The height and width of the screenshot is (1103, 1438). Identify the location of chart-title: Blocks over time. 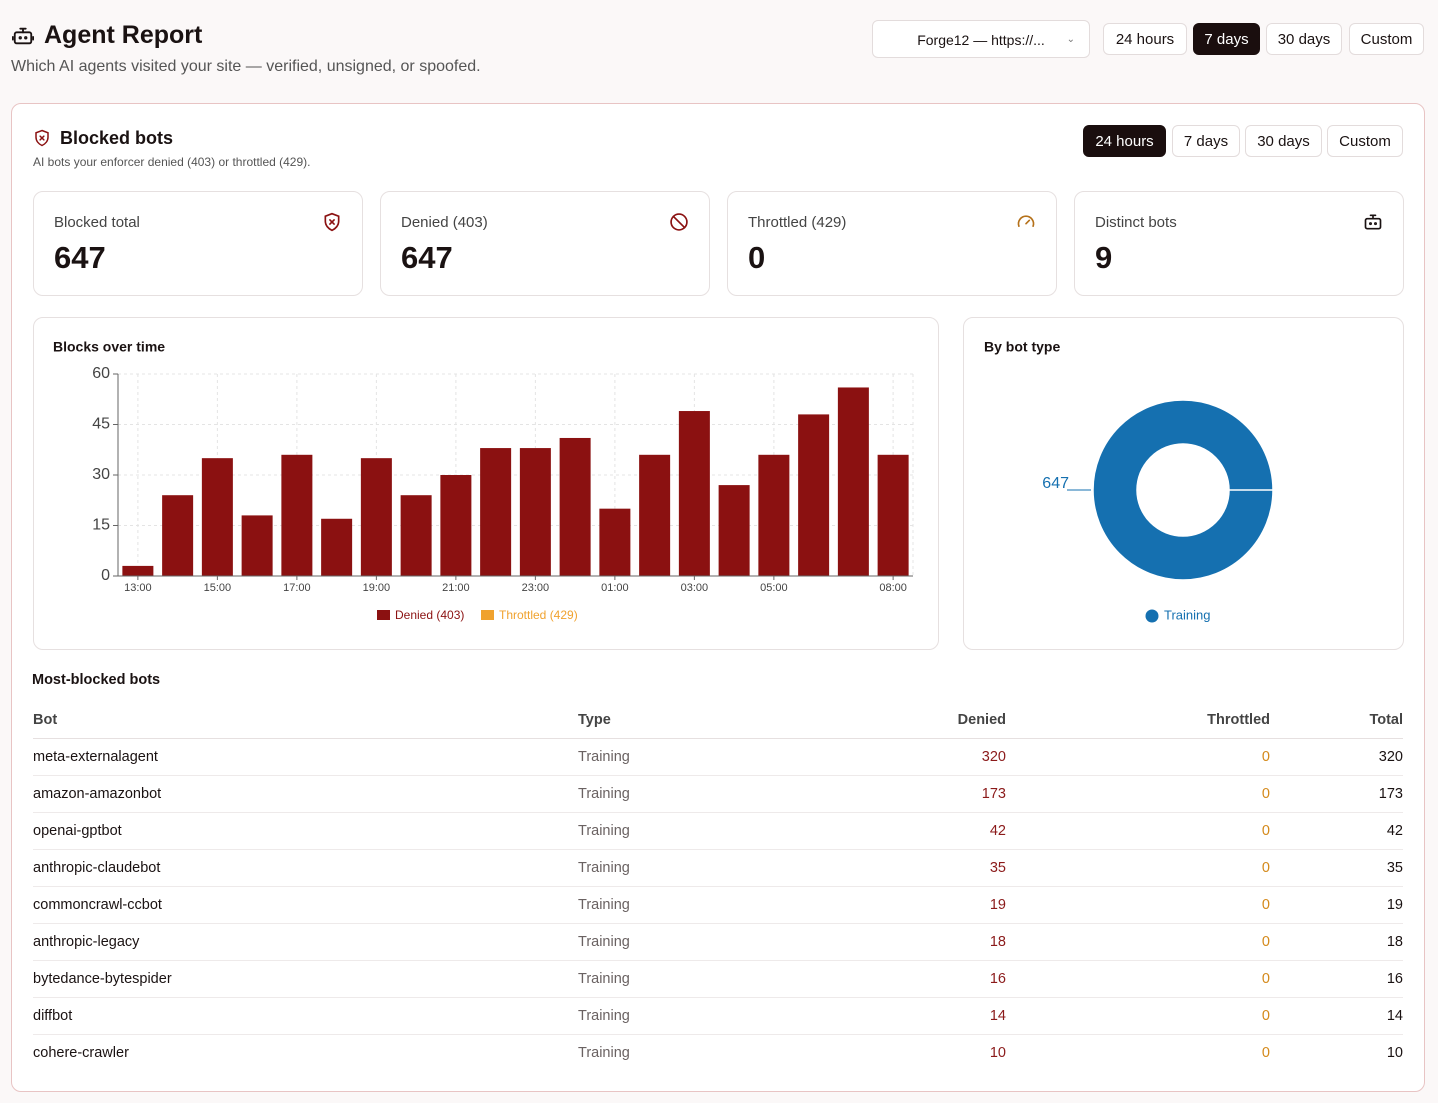
(109, 347).